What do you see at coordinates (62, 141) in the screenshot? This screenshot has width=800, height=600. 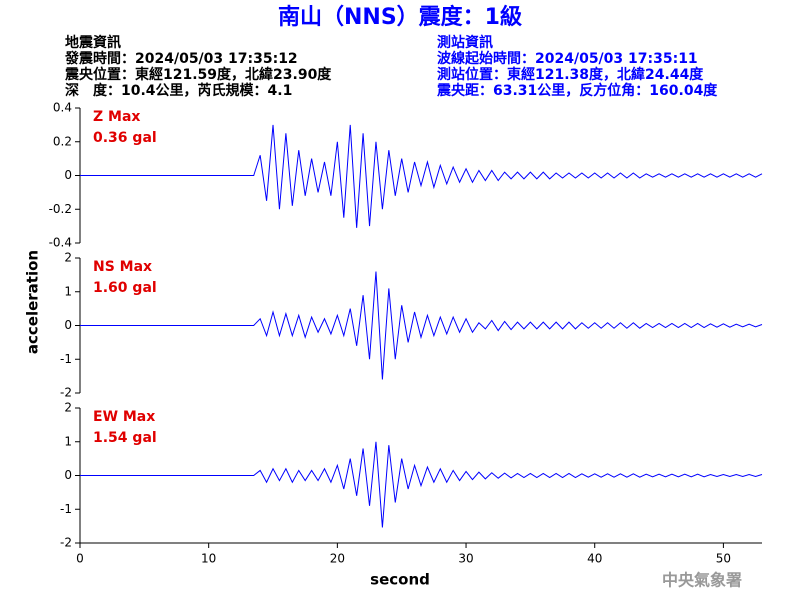 I see `y-tick-label: 0.2` at bounding box center [62, 141].